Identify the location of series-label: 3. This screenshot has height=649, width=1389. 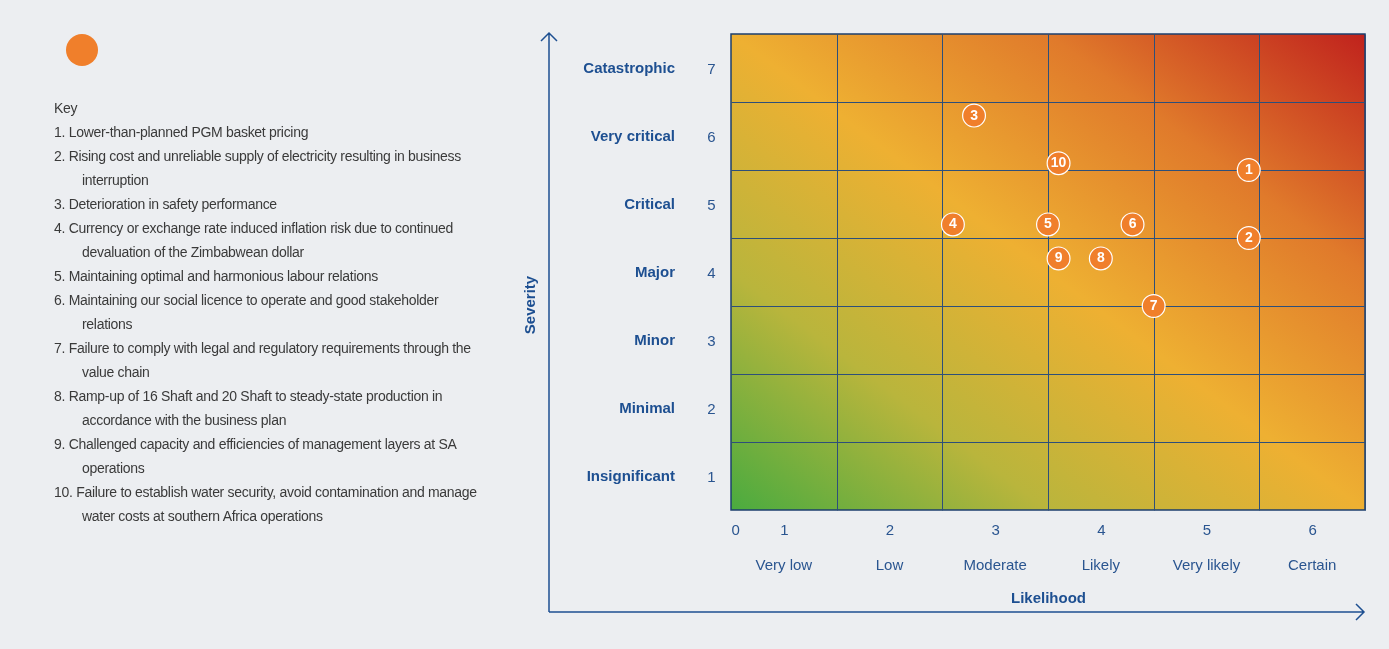
(974, 114).